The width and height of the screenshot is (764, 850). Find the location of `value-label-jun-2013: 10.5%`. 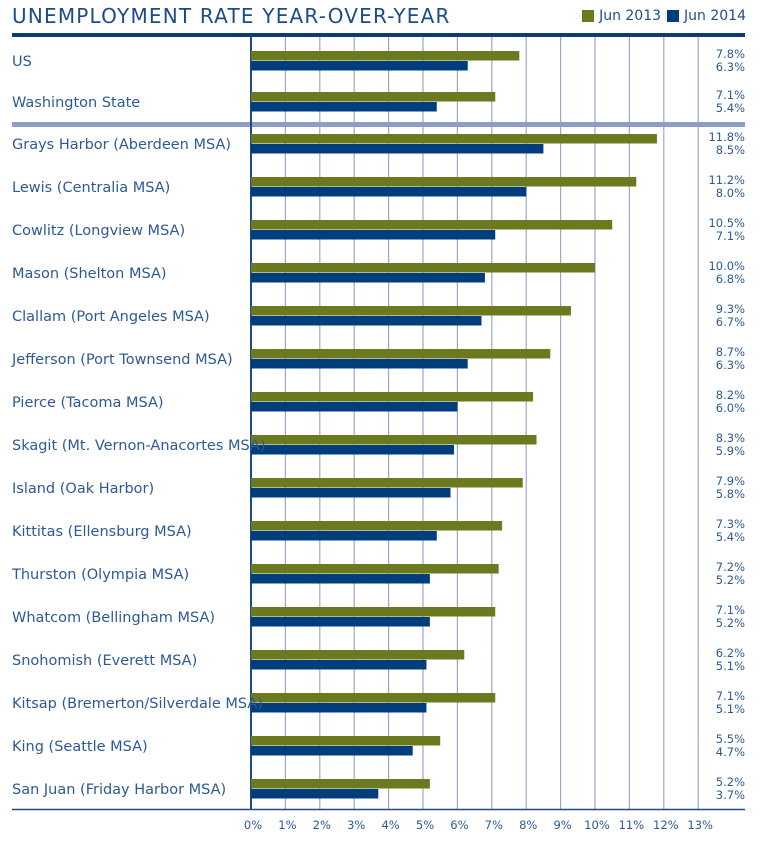

value-label-jun-2013: 10.5% is located at coordinates (726, 223).